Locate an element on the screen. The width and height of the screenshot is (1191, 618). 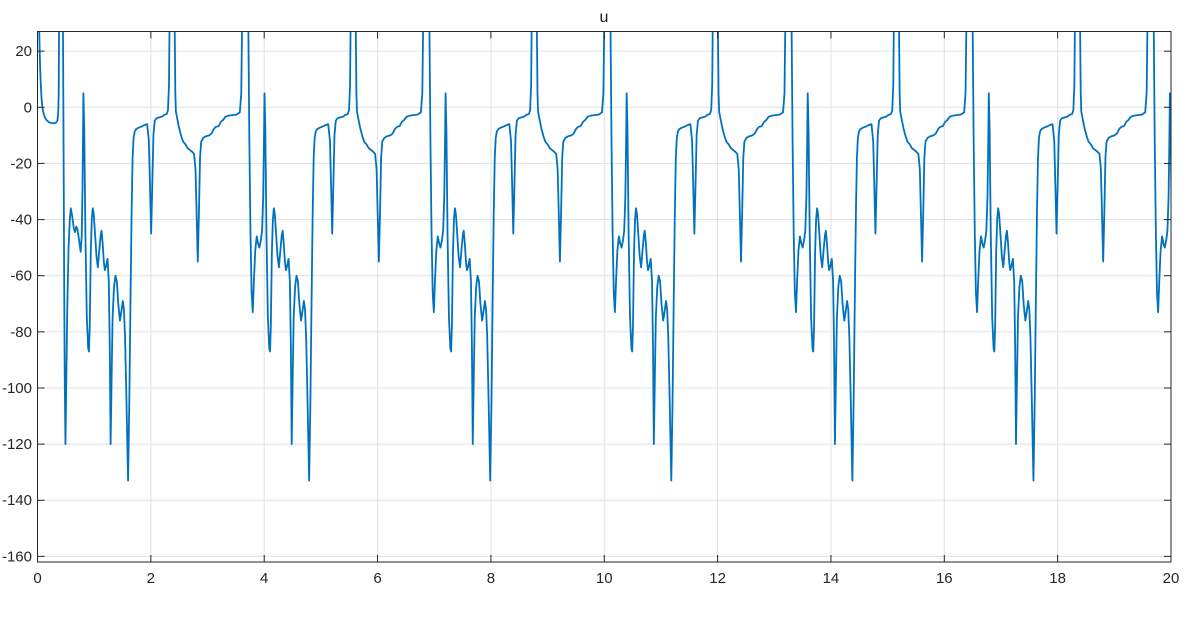
y-tick-label: -20 is located at coordinates (21, 163).